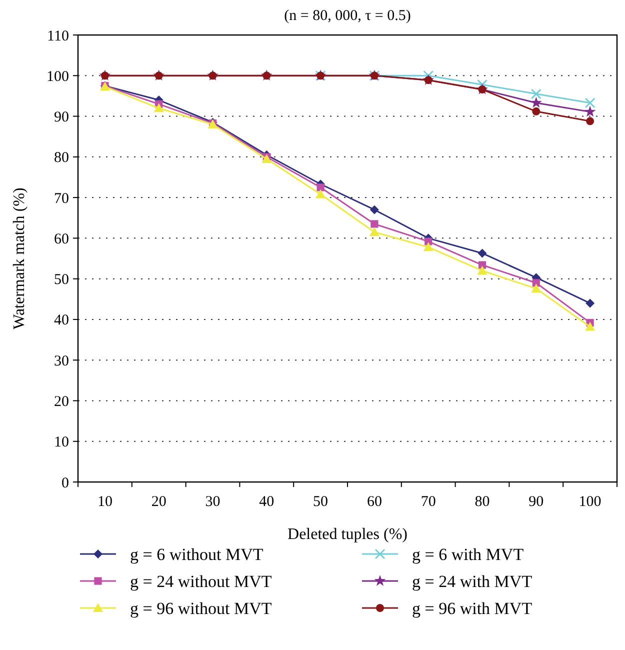 The height and width of the screenshot is (650, 625). What do you see at coordinates (61, 280) in the screenshot?
I see `y-tick-label: 50` at bounding box center [61, 280].